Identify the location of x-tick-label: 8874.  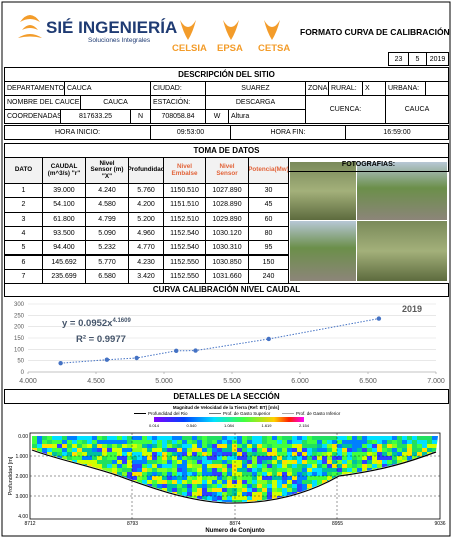
(234, 524).